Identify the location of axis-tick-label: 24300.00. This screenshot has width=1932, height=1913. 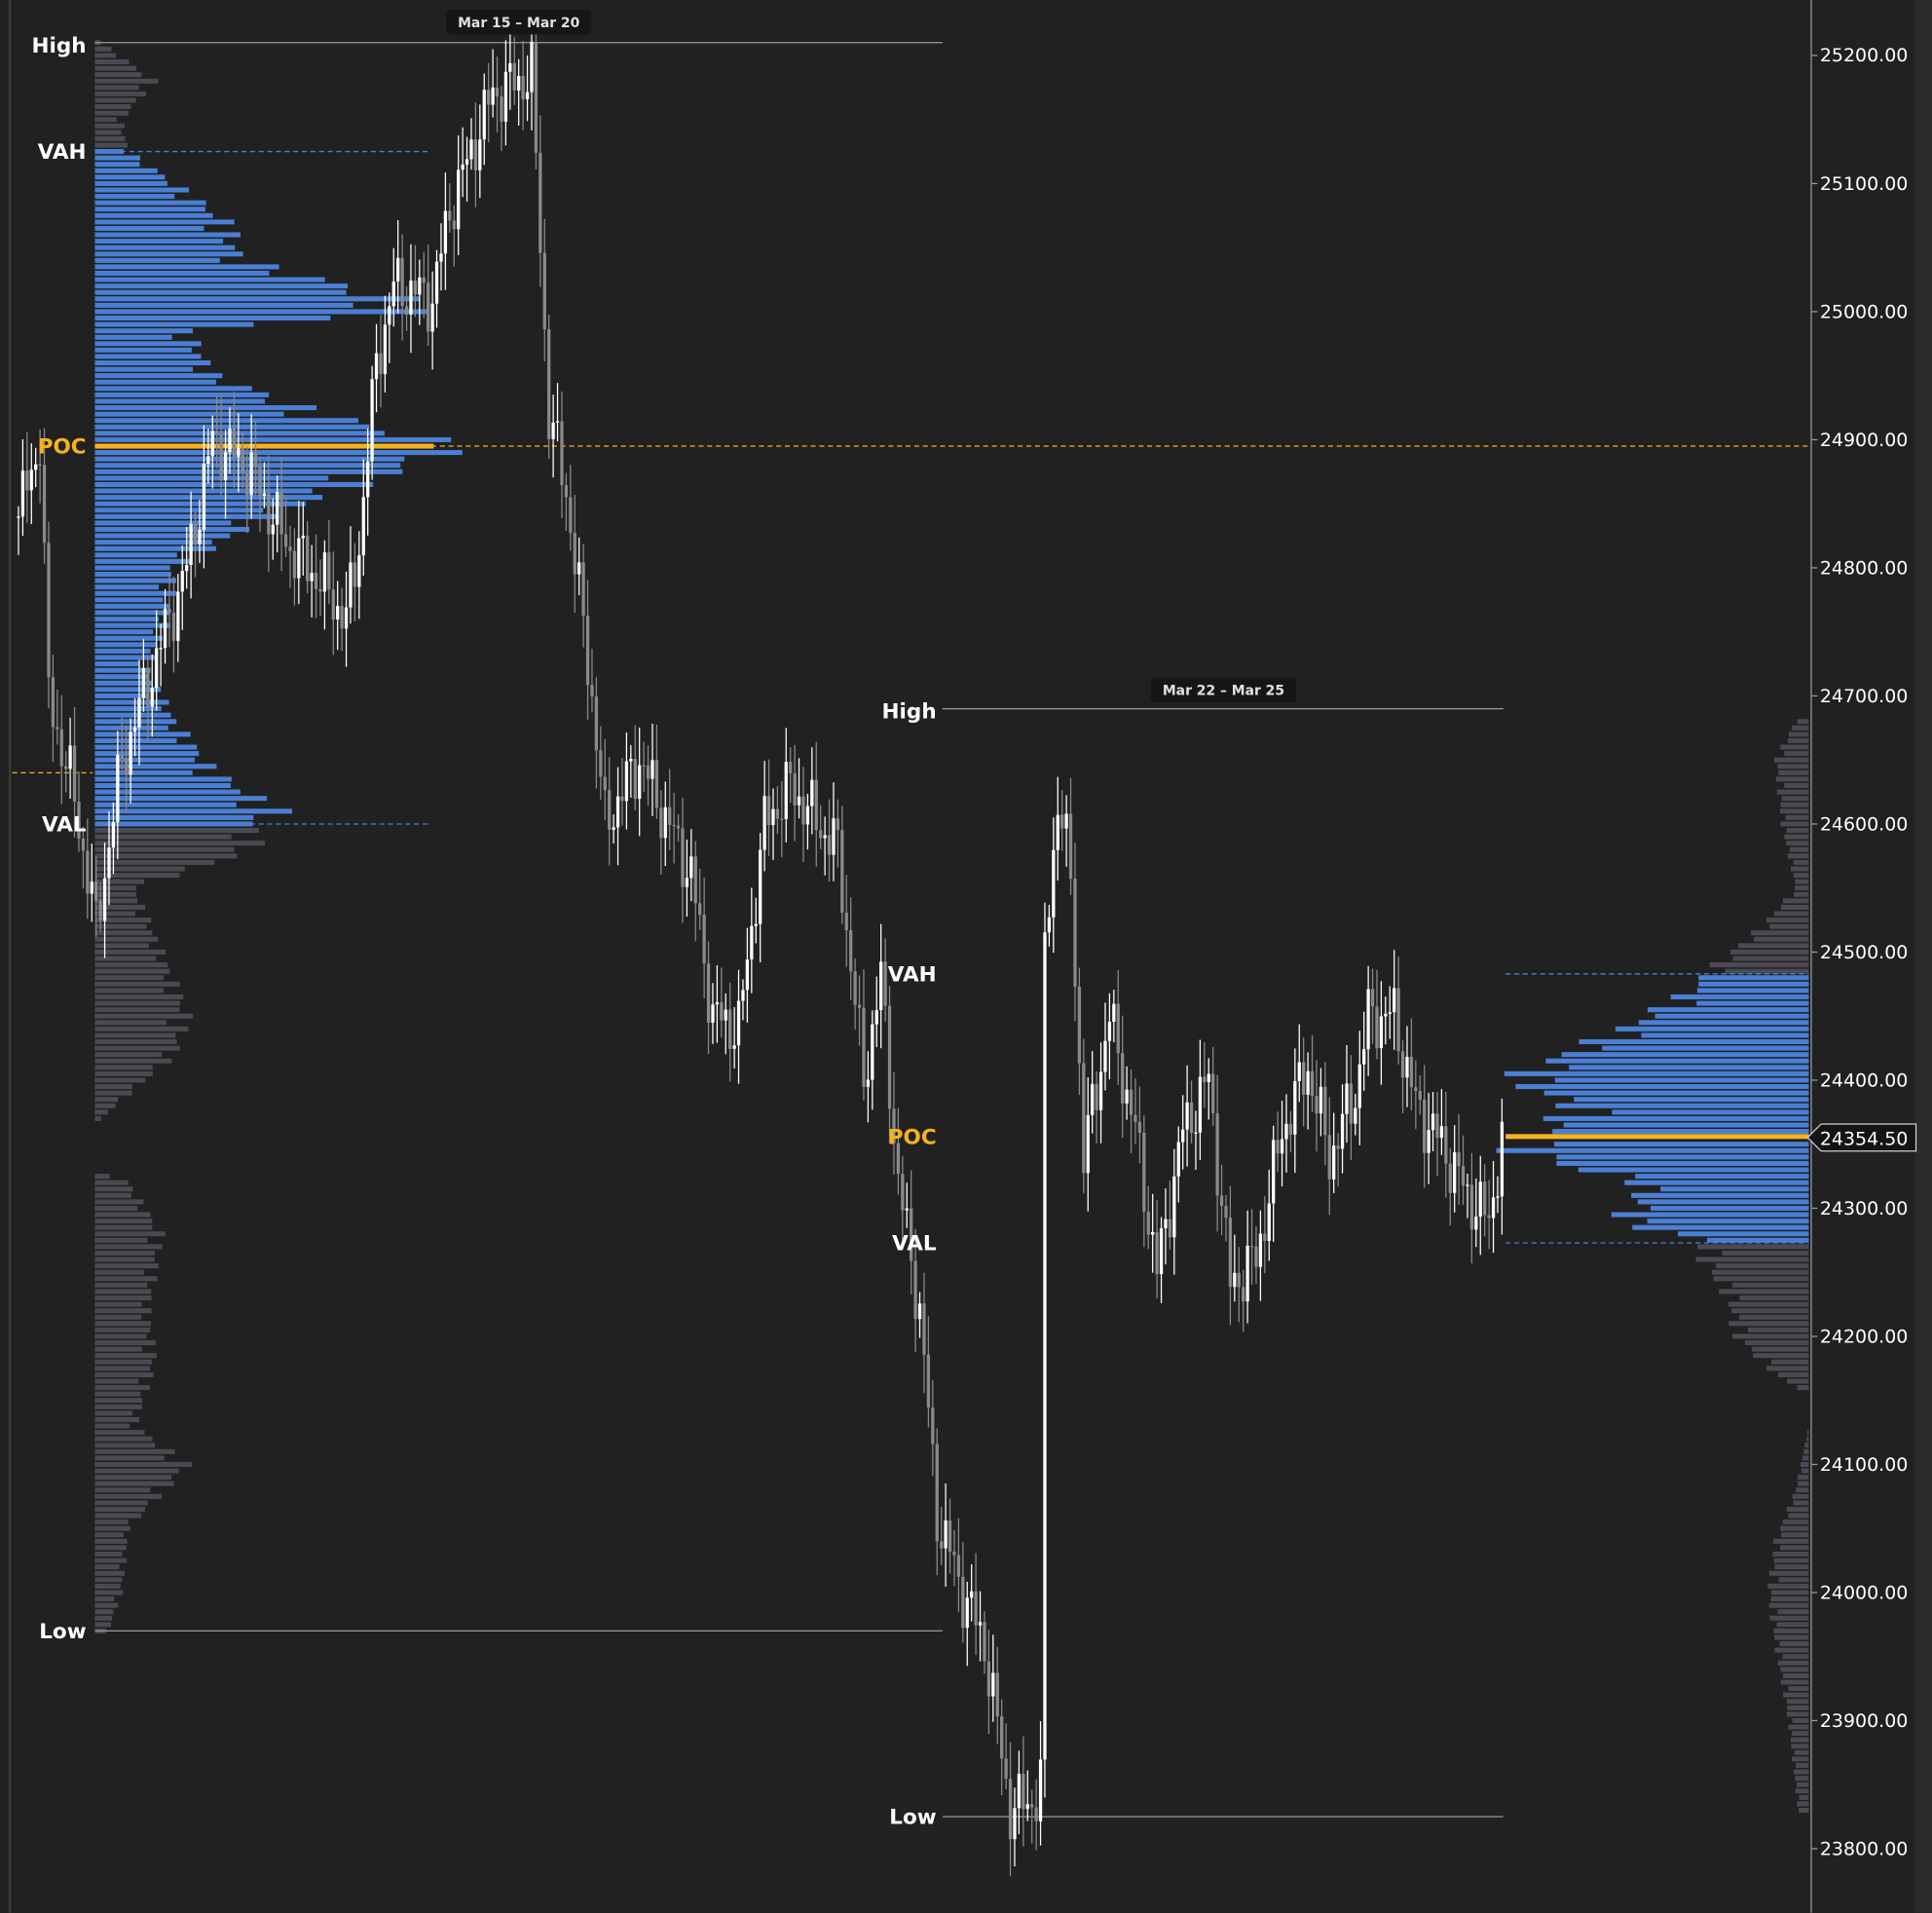
(1865, 1208).